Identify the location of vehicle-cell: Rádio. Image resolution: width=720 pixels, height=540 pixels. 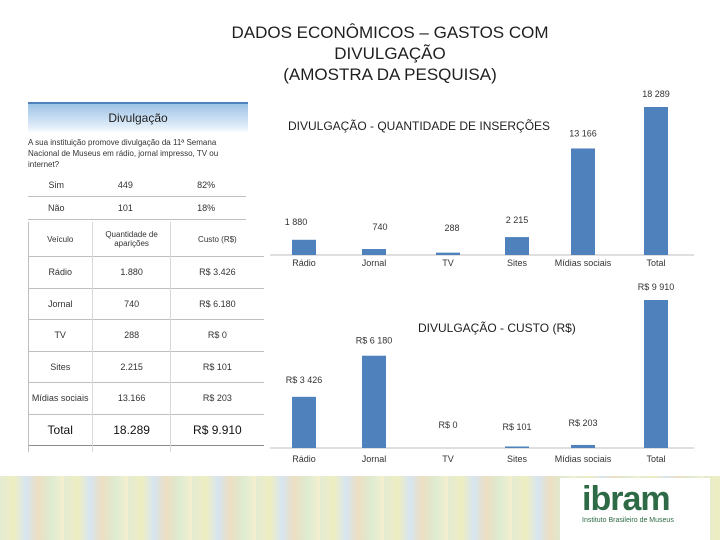
(60, 272).